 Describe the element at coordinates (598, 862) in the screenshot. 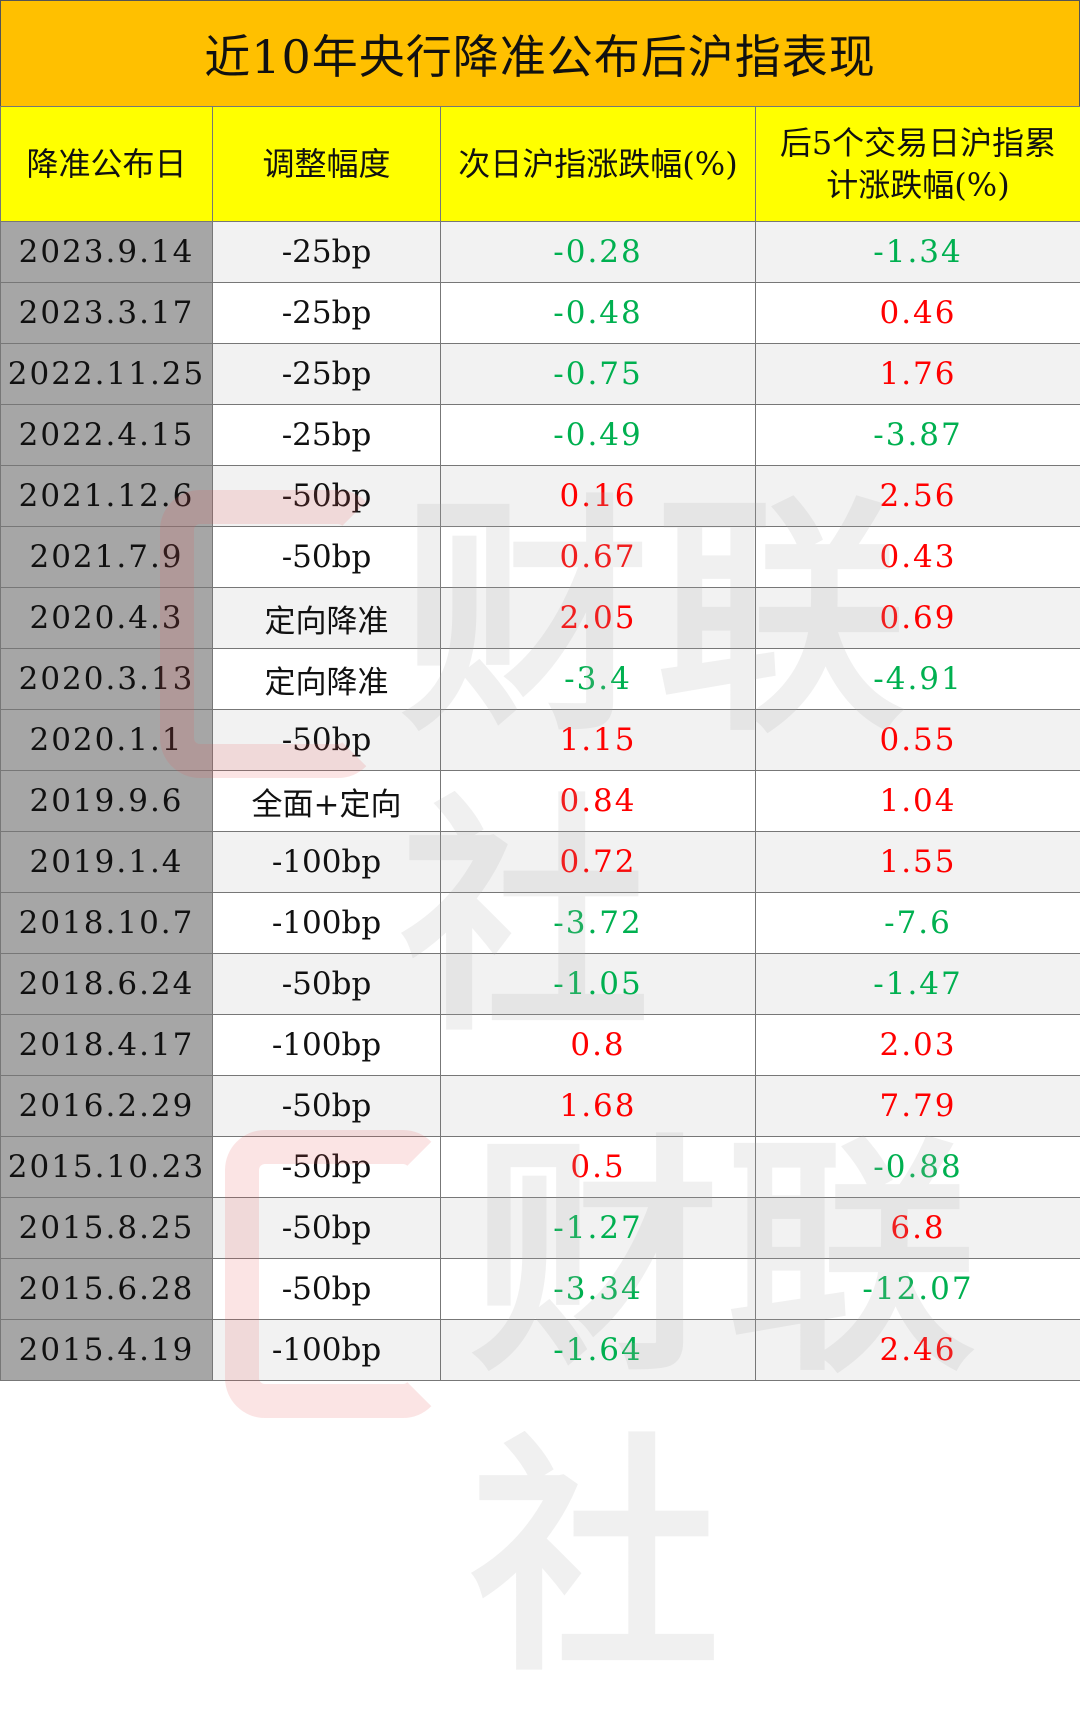

I see `next-day-change-cell: 0.72` at that location.